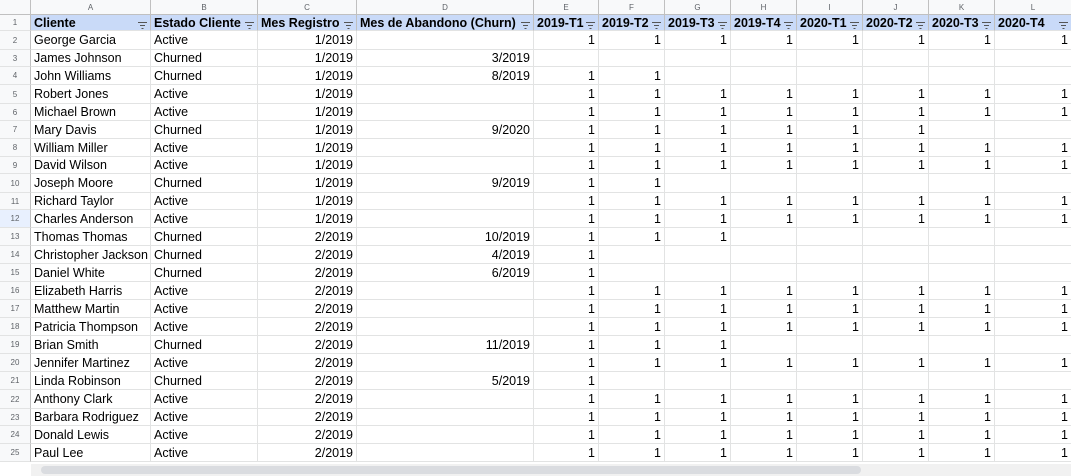 This screenshot has height=476, width=1071. What do you see at coordinates (91, 165) in the screenshot?
I see `data-cell: David Wilson` at bounding box center [91, 165].